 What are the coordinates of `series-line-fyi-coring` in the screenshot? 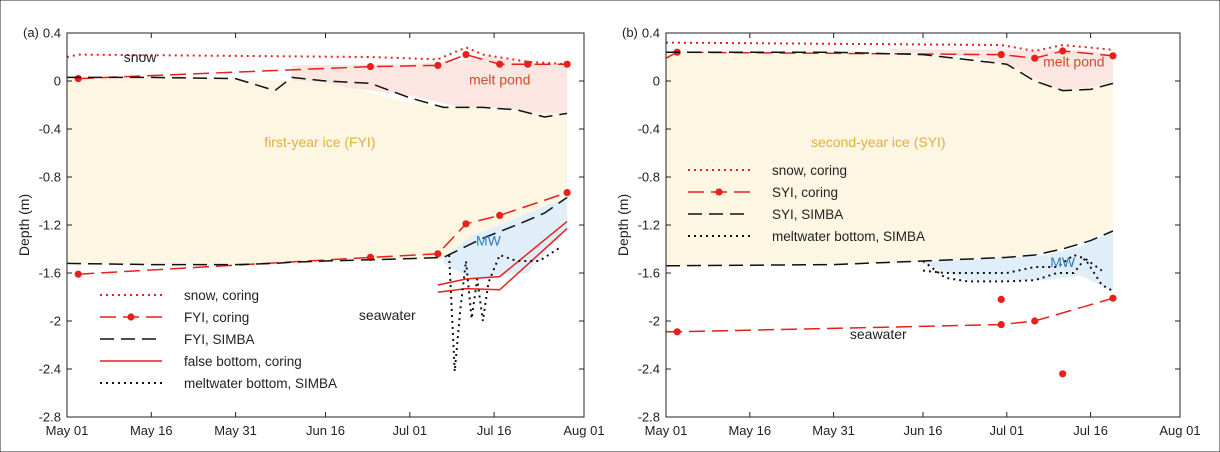 It's located at (323, 233).